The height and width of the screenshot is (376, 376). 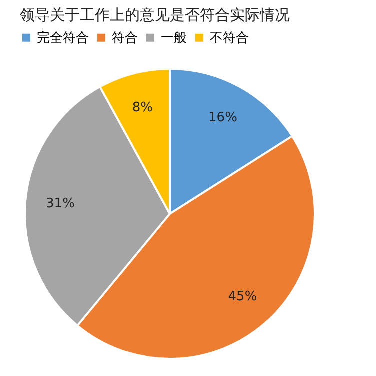 What do you see at coordinates (155, 15) in the screenshot?
I see `chart-title: 领导关于工作上的意见是否符合实际情况` at bounding box center [155, 15].